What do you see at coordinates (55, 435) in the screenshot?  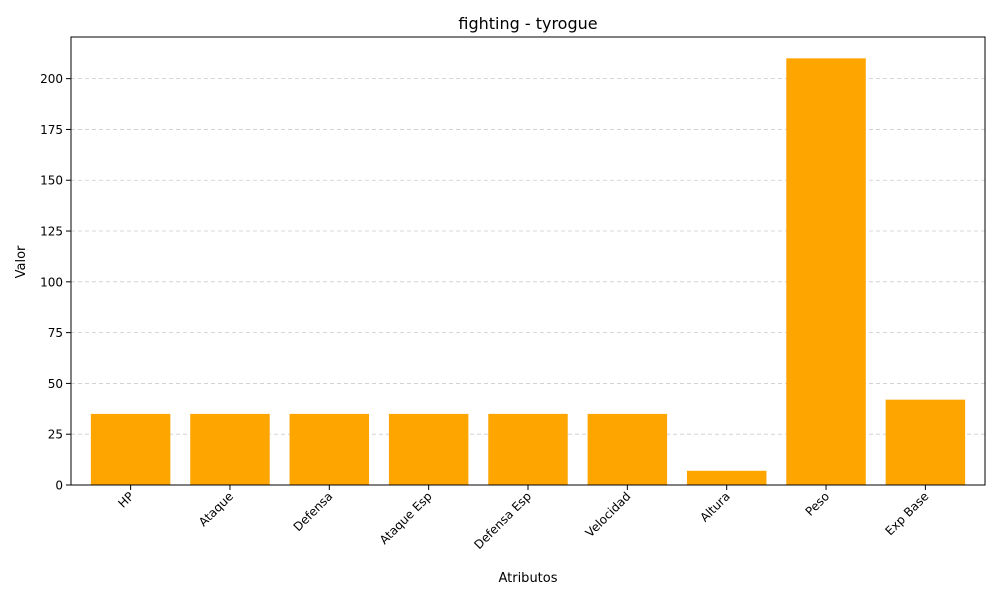 I see `y-tick-label: 25` at bounding box center [55, 435].